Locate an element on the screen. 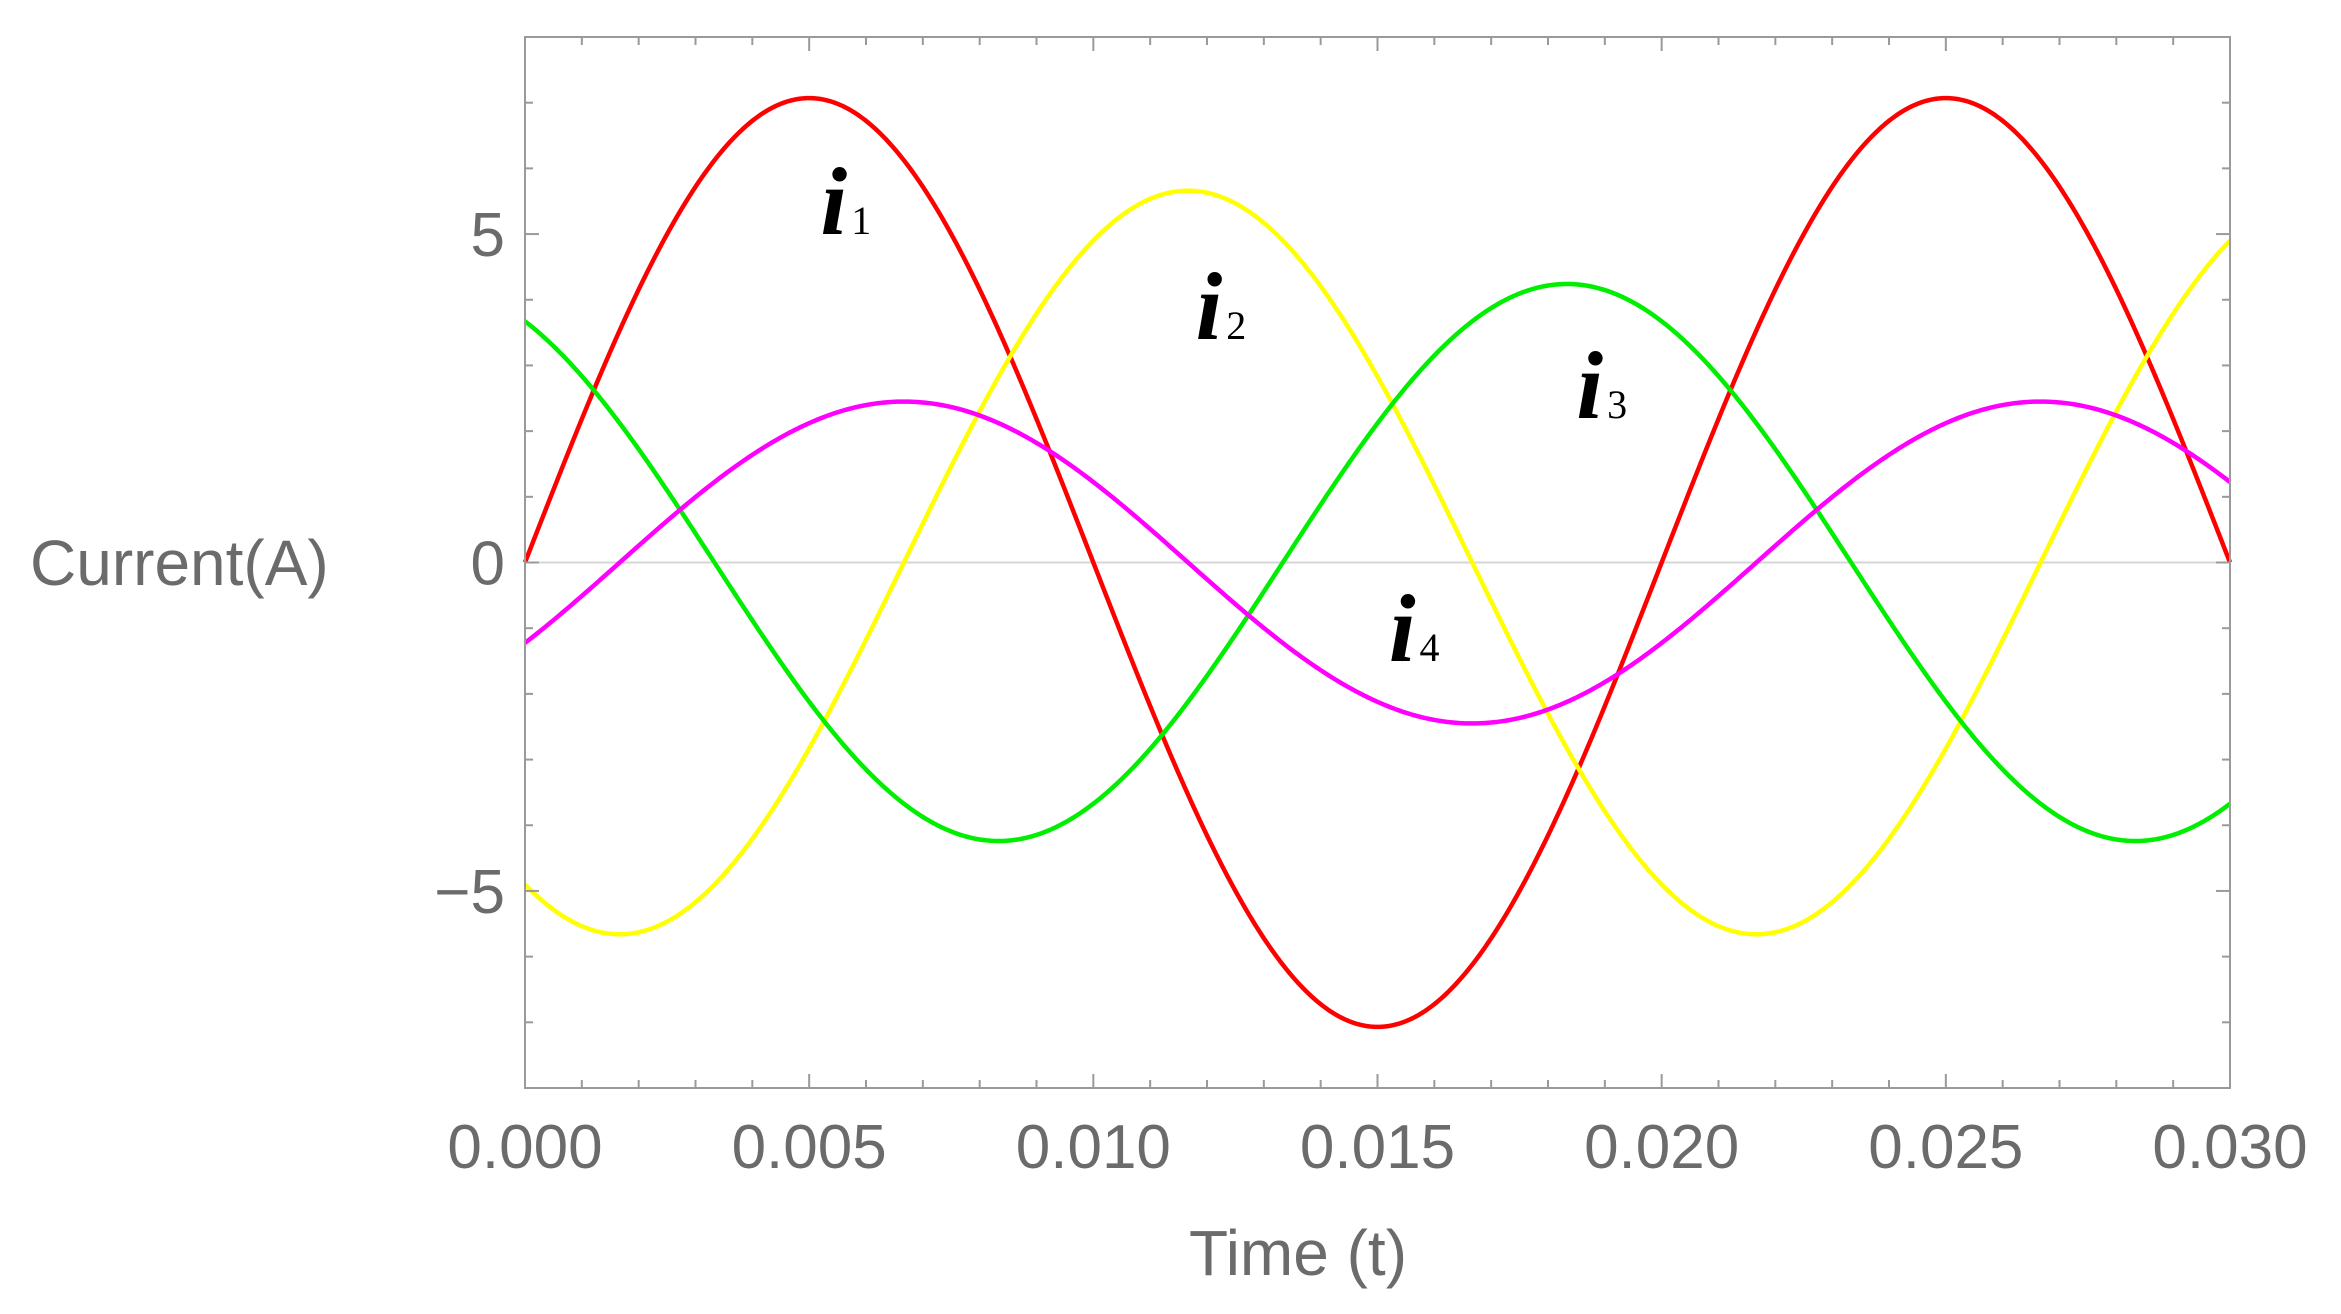 The height and width of the screenshot is (1314, 2341). x-tick-label: 0.015 is located at coordinates (1377, 1147).